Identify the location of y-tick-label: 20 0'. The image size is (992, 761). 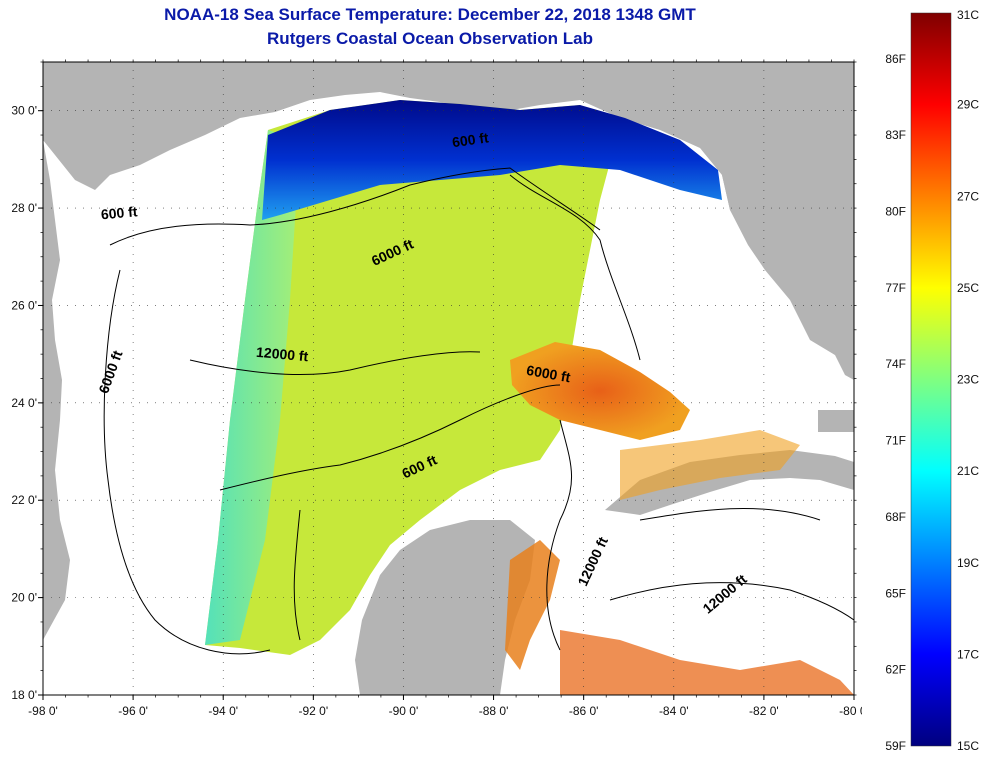
(24, 598).